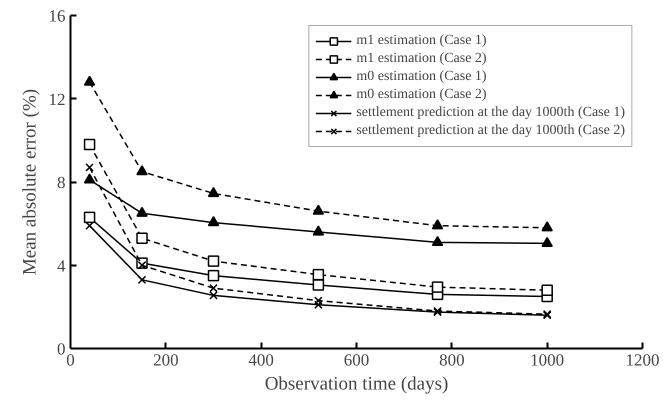 This screenshot has width=667, height=408. I want to click on y-tick-label: 4, so click(61, 266).